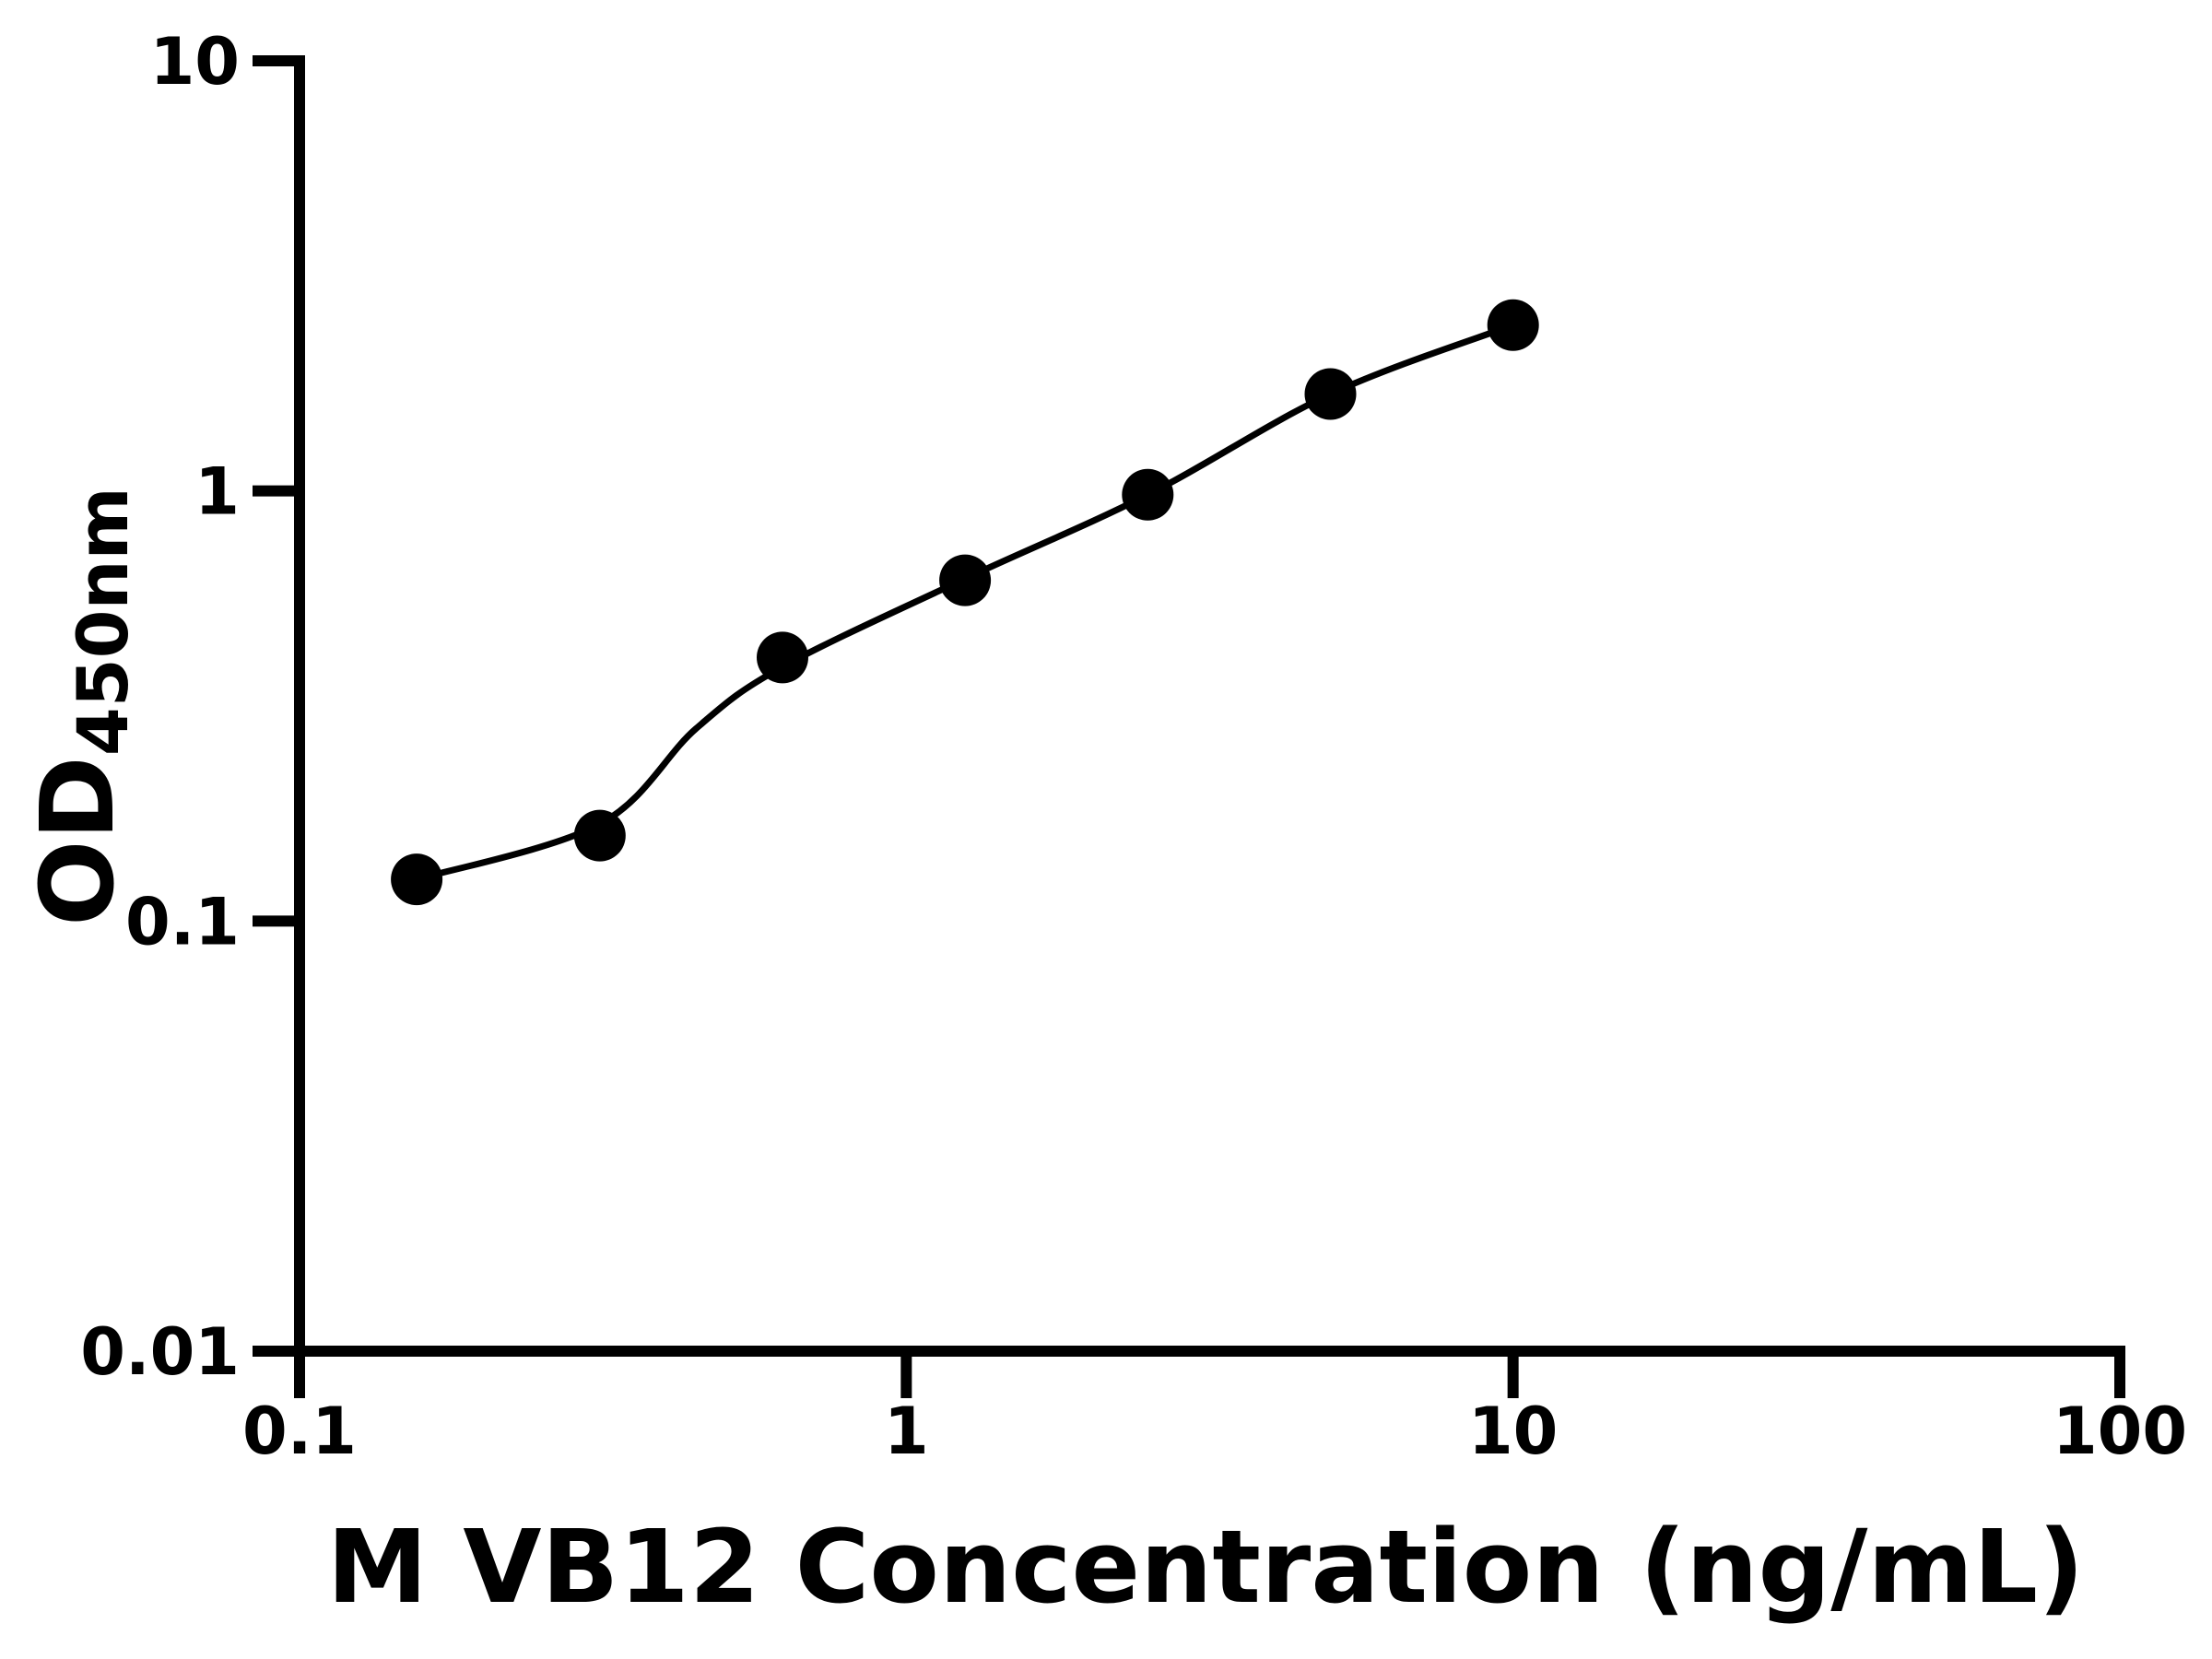 This screenshot has width=2212, height=1659. I want to click on x-axis-title: M VB12 Concentration (ng/mL), so click(1206, 1567).